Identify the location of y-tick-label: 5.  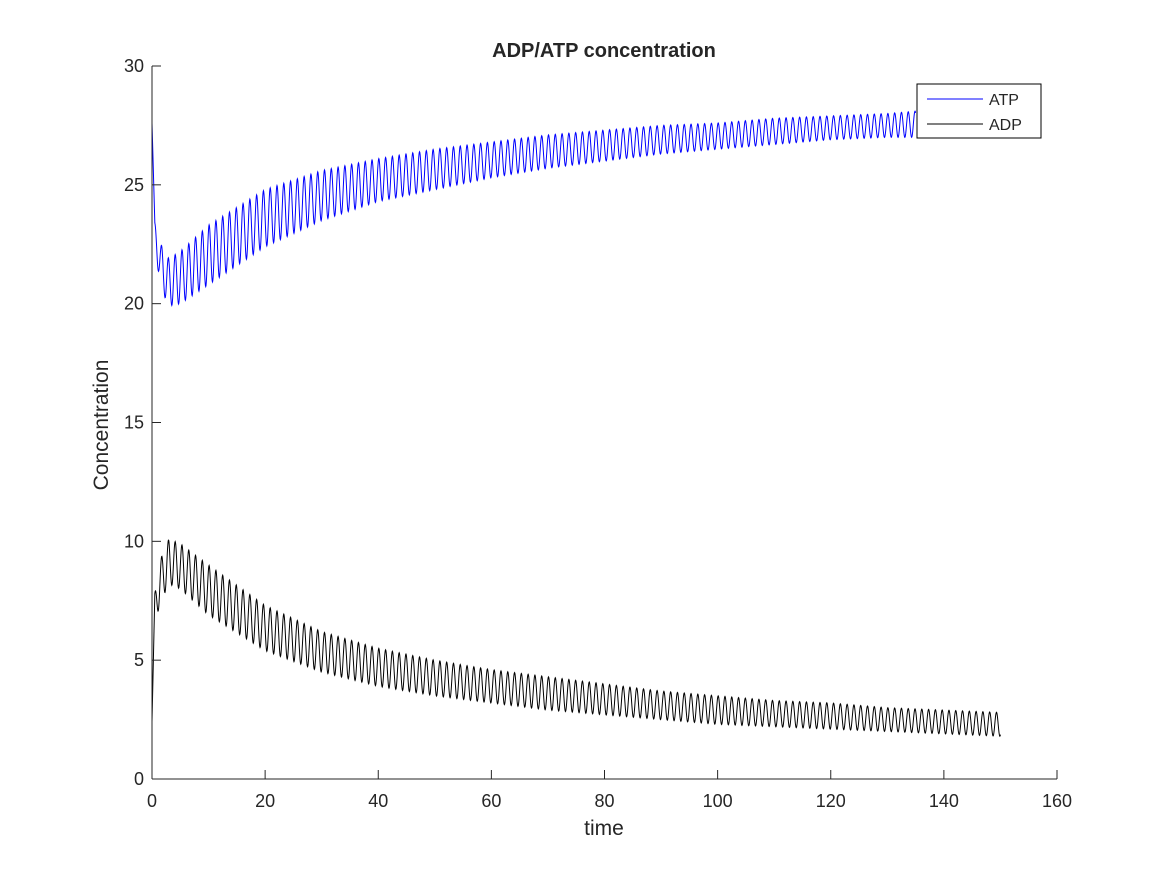
(139, 660).